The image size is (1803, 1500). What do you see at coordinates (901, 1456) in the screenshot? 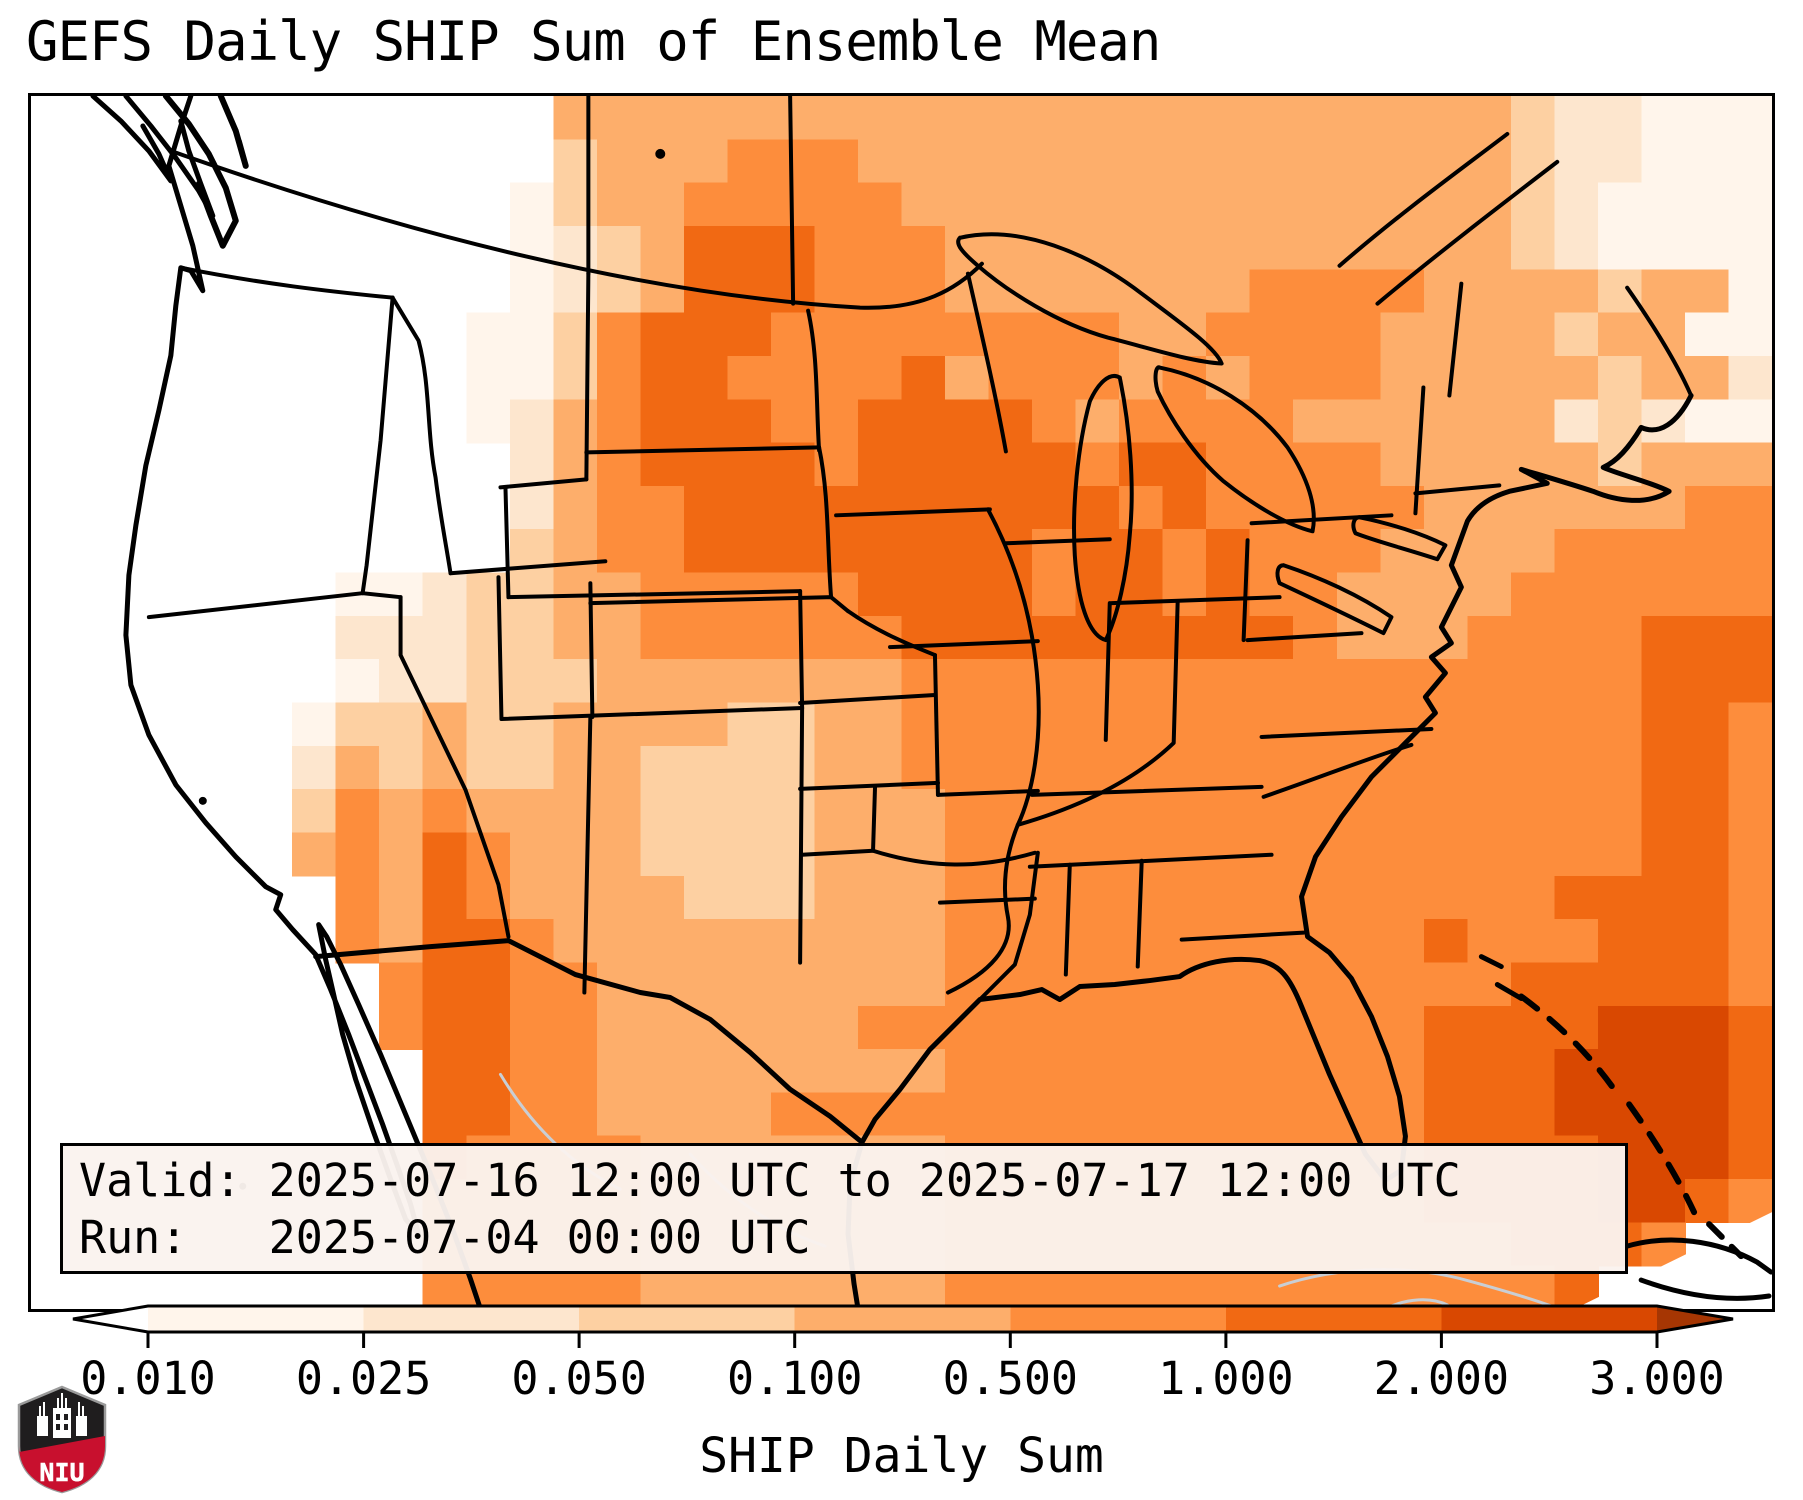
I see `colorbar-axis-label: SHIP Daily Sum` at bounding box center [901, 1456].